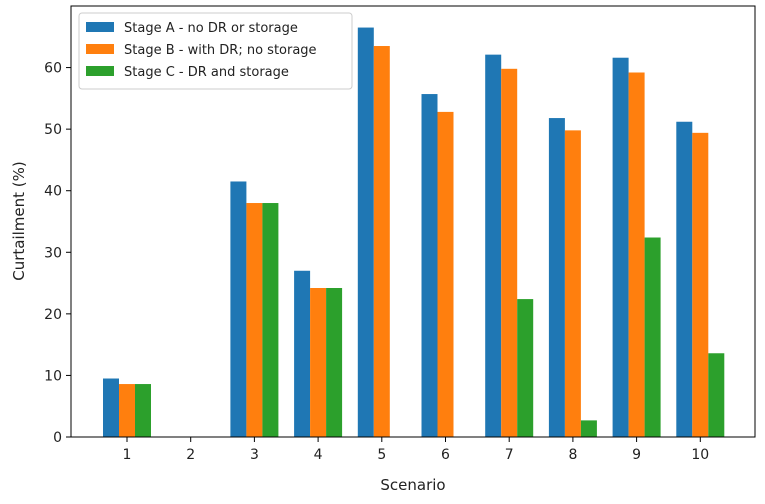 This screenshot has width=765, height=504. I want to click on y-axis-ticks: 0 10 20 30 40 50 60, so click(57, 253).